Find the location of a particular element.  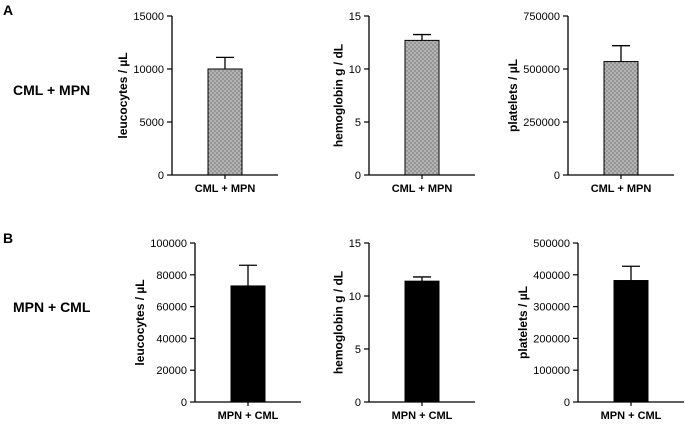

chart-5-bar is located at coordinates (422, 341).